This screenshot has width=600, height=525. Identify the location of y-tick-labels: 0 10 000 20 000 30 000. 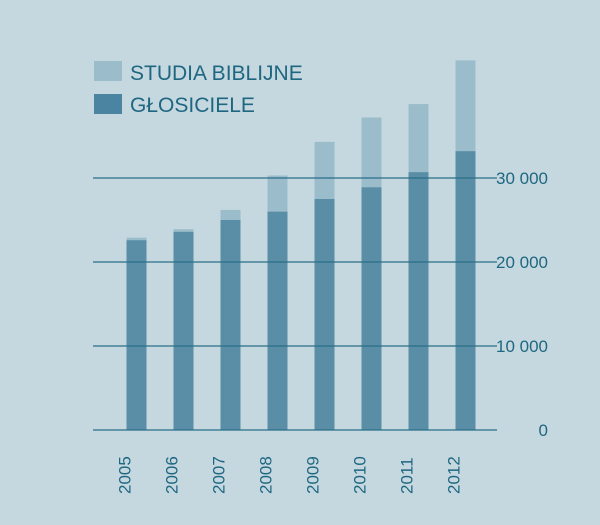
(522, 304).